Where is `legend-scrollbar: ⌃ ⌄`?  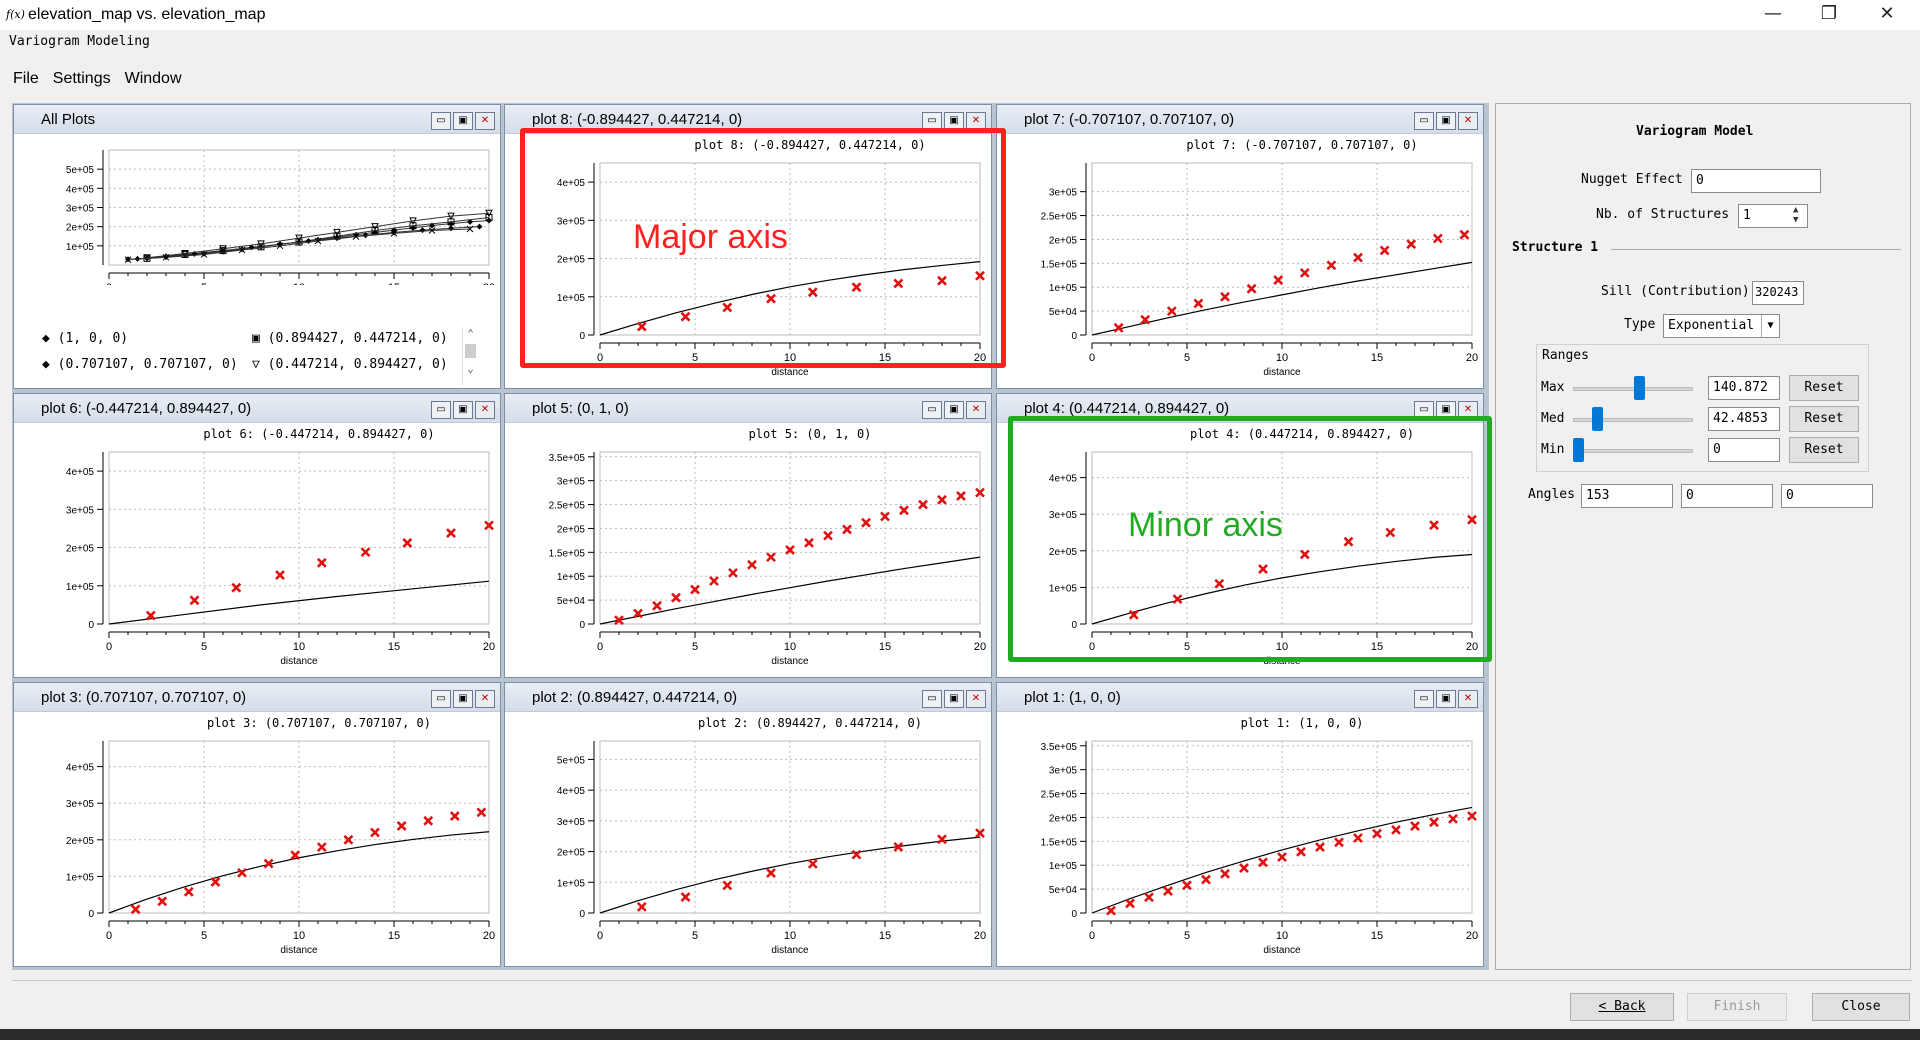
legend-scrollbar: ⌃ ⌄ is located at coordinates (470, 356).